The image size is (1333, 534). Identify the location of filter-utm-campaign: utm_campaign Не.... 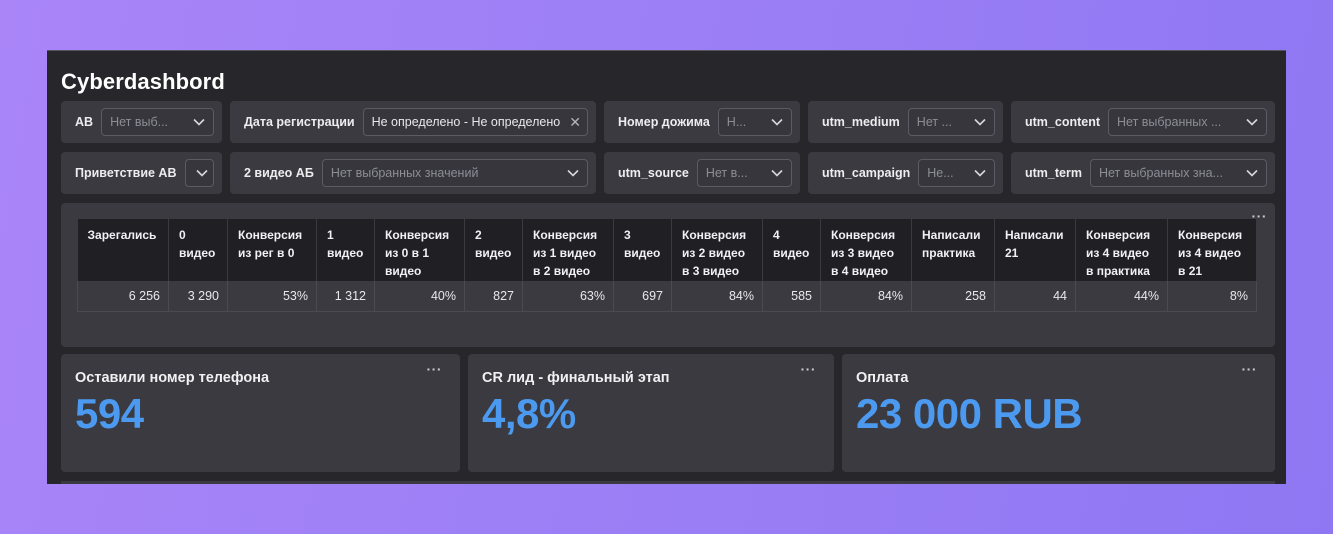
(905, 173).